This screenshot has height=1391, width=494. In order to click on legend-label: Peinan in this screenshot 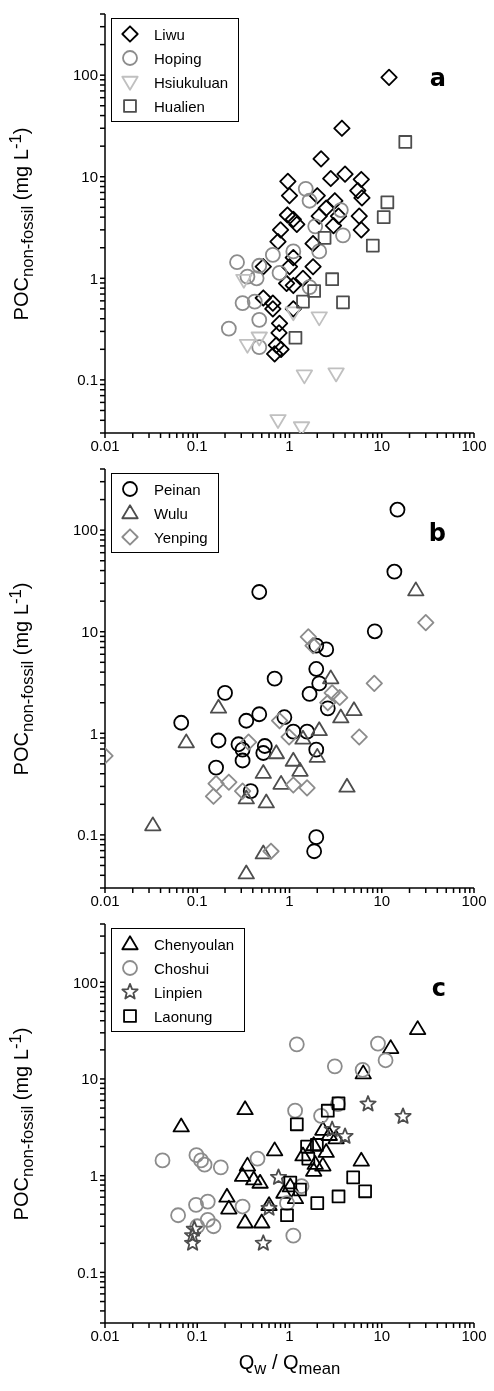, I will do `click(177, 489)`.